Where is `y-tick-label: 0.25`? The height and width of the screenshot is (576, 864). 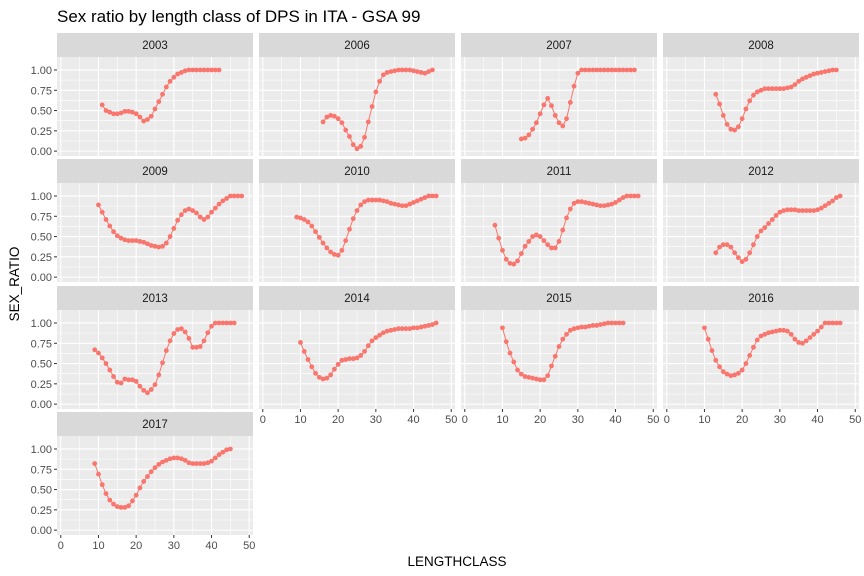
y-tick-label: 0.25 is located at coordinates (41, 511).